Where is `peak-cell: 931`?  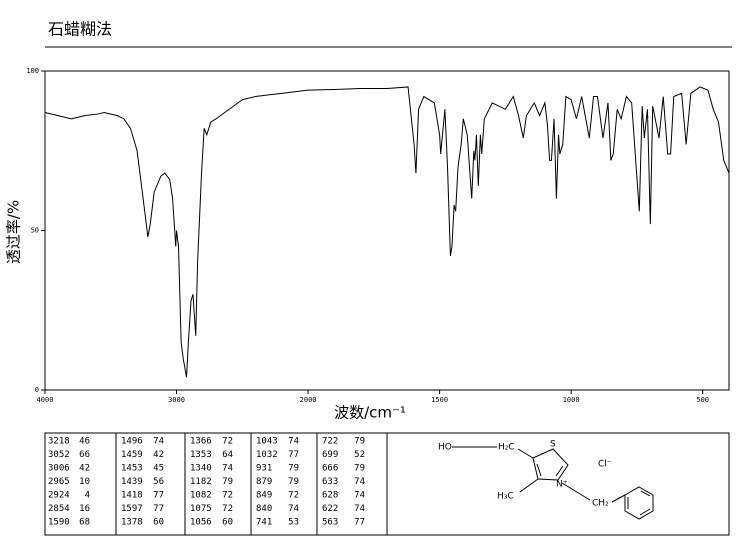 peak-cell: 931 is located at coordinates (264, 469).